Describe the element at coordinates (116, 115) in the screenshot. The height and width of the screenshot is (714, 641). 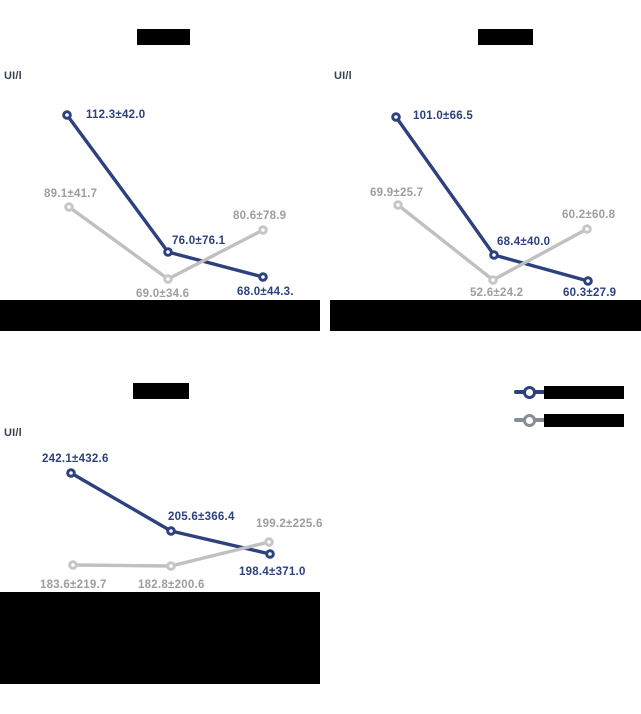
I see `series-a-point-label: 112.3±42.0` at that location.